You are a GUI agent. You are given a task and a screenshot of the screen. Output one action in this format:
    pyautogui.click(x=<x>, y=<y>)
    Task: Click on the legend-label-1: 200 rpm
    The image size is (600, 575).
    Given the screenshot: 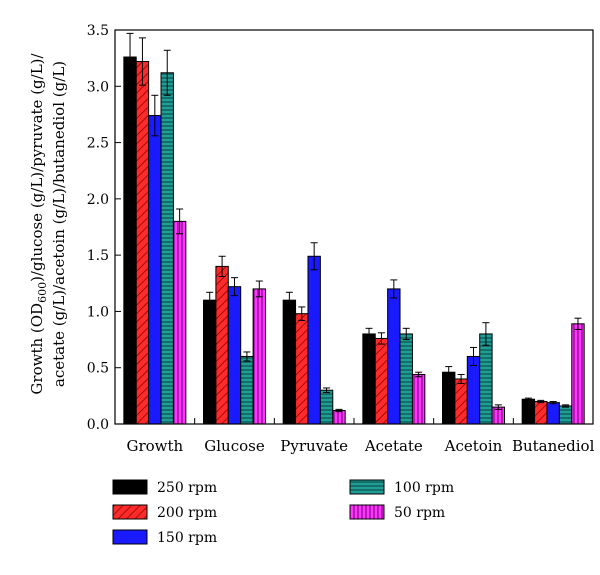 What is the action you would take?
    pyautogui.click(x=187, y=513)
    